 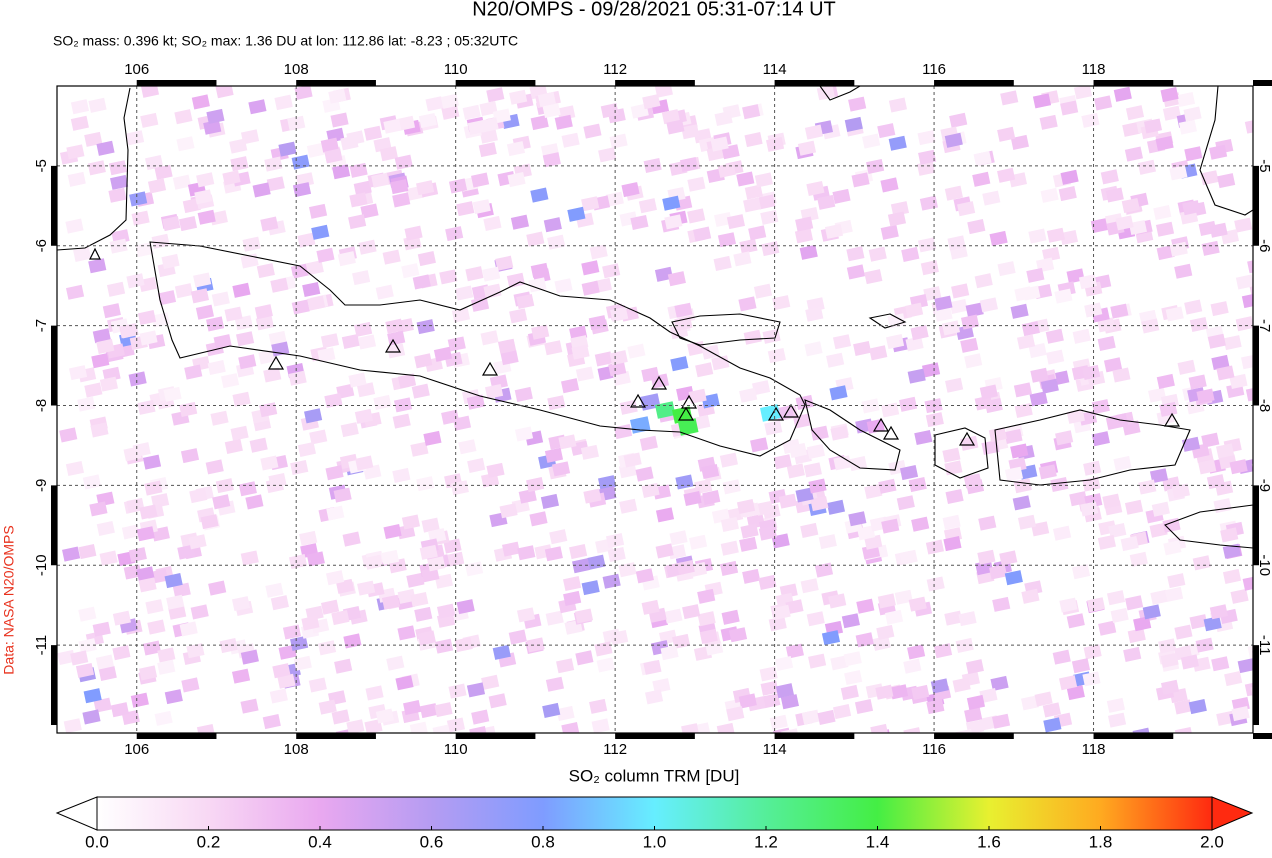 I want to click on colorbar-tick-label: 1.6, so click(x=989, y=841).